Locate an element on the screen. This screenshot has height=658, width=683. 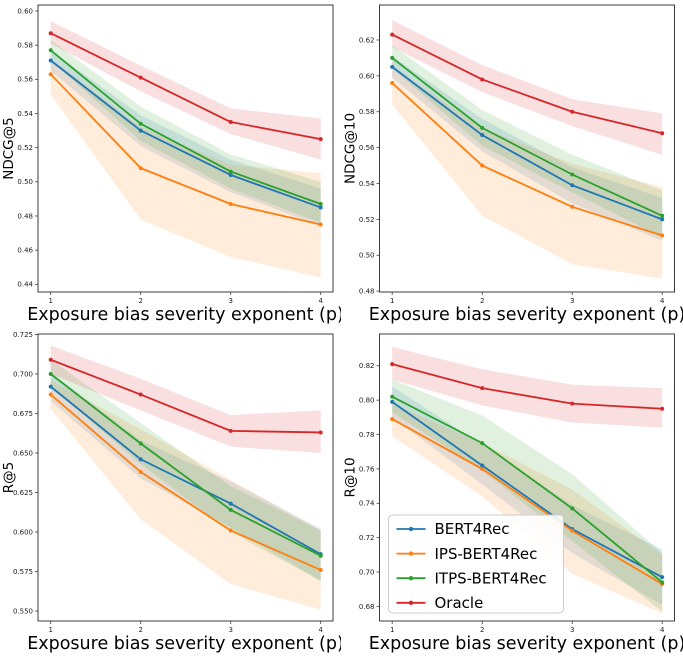
y-tick-label: 0.76 is located at coordinates (367, 469).